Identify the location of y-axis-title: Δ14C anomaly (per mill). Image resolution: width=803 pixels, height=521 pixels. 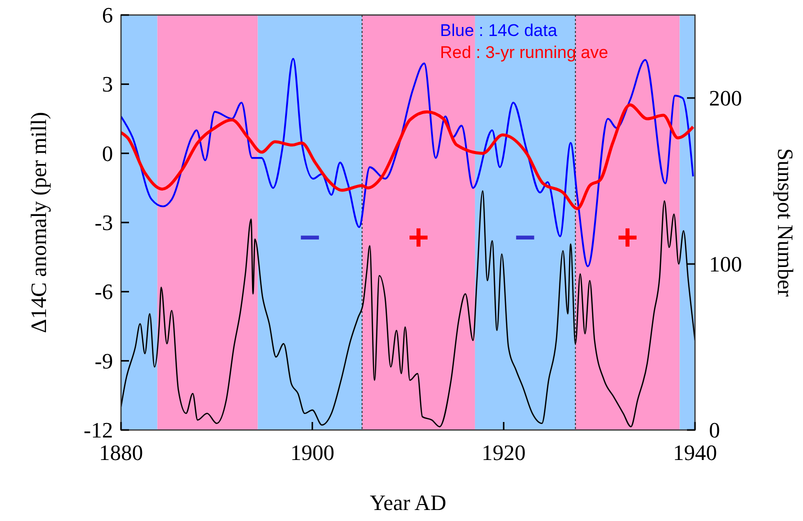
(38, 223).